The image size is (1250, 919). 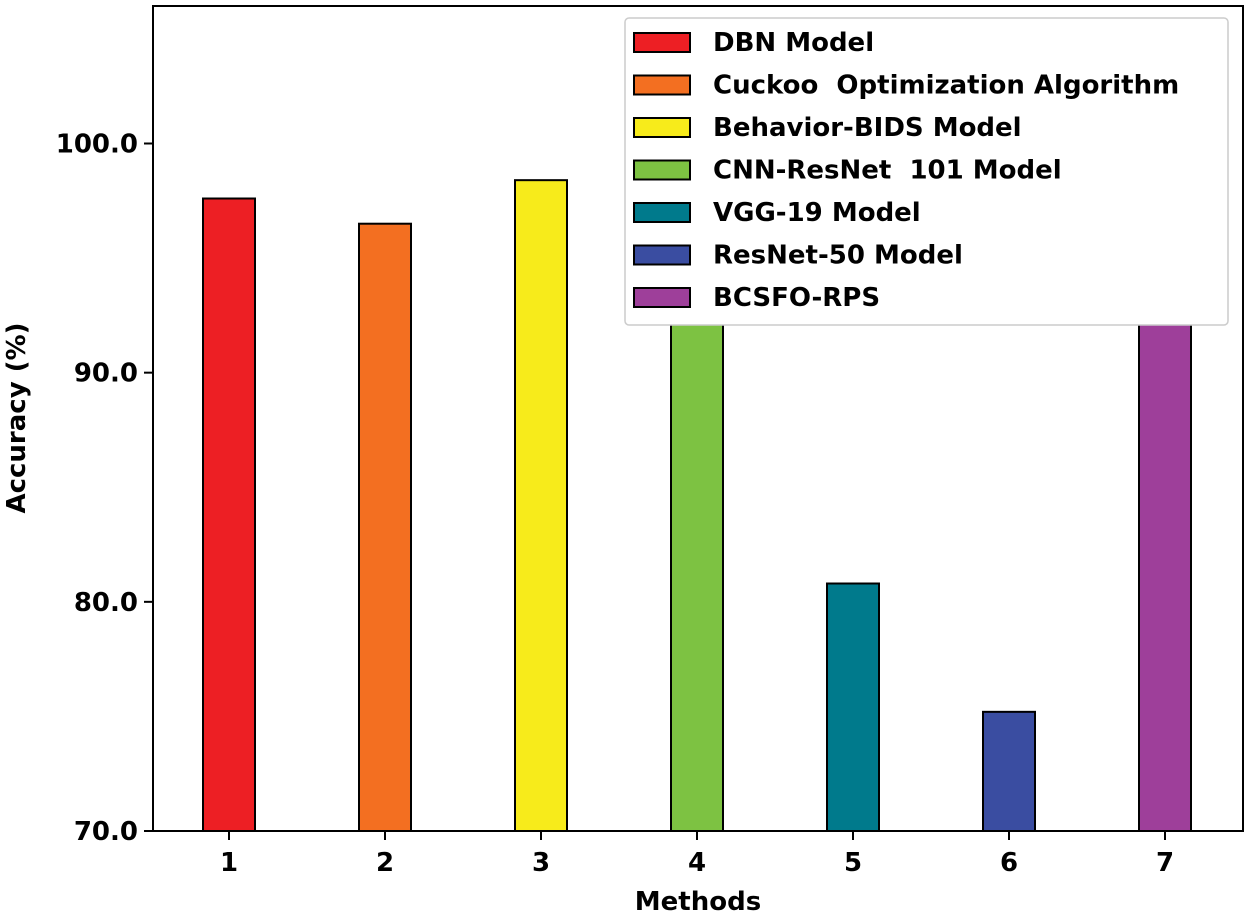 What do you see at coordinates (17, 417) in the screenshot?
I see `y-axis-label: Accuracy (%)` at bounding box center [17, 417].